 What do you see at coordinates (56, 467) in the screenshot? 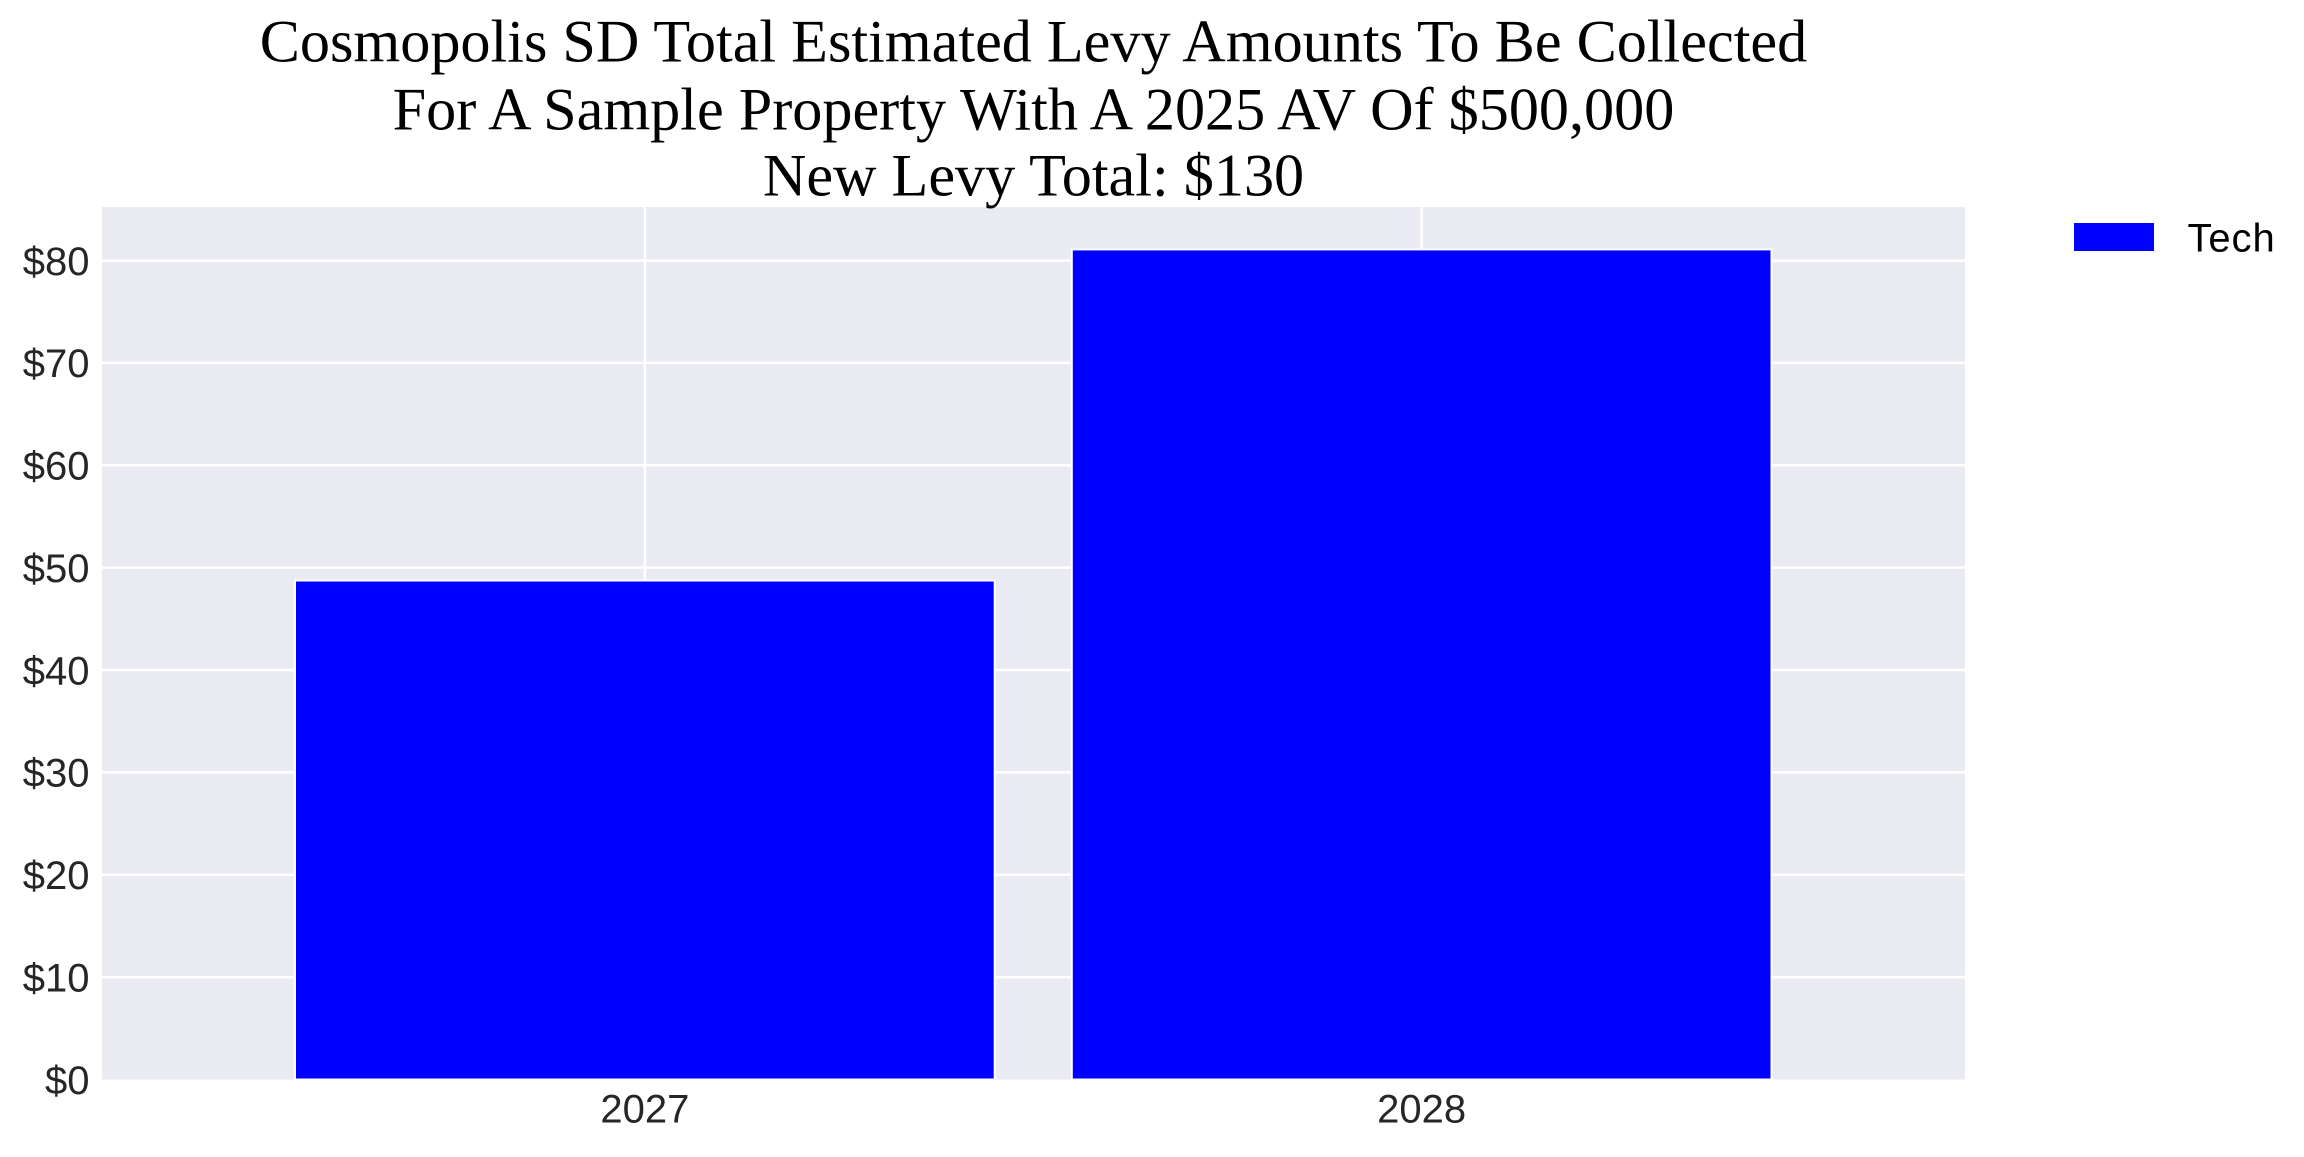
I see `svg-text: $60` at bounding box center [56, 467].